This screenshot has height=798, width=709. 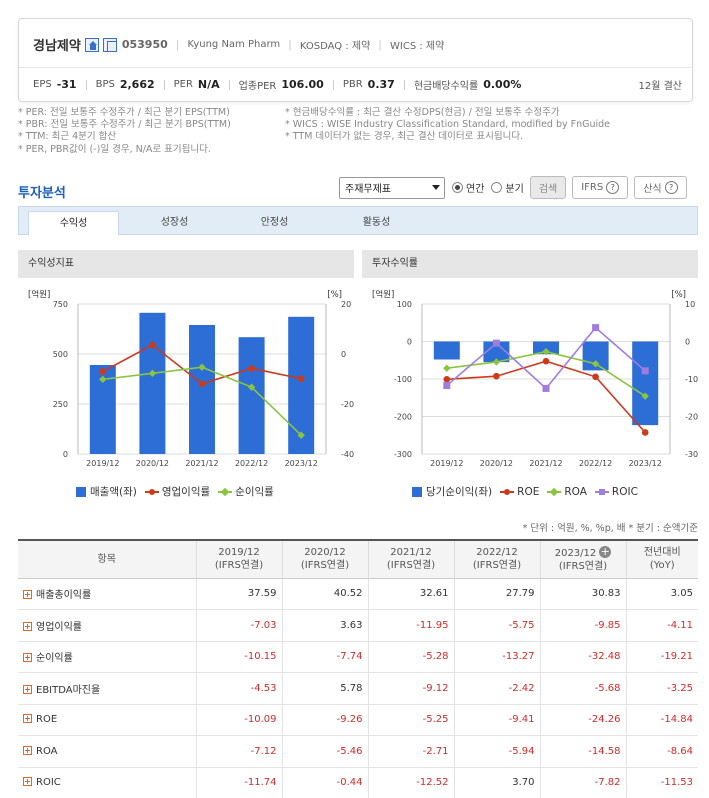 What do you see at coordinates (468, 187) in the screenshot?
I see `radio-annual: 연간` at bounding box center [468, 187].